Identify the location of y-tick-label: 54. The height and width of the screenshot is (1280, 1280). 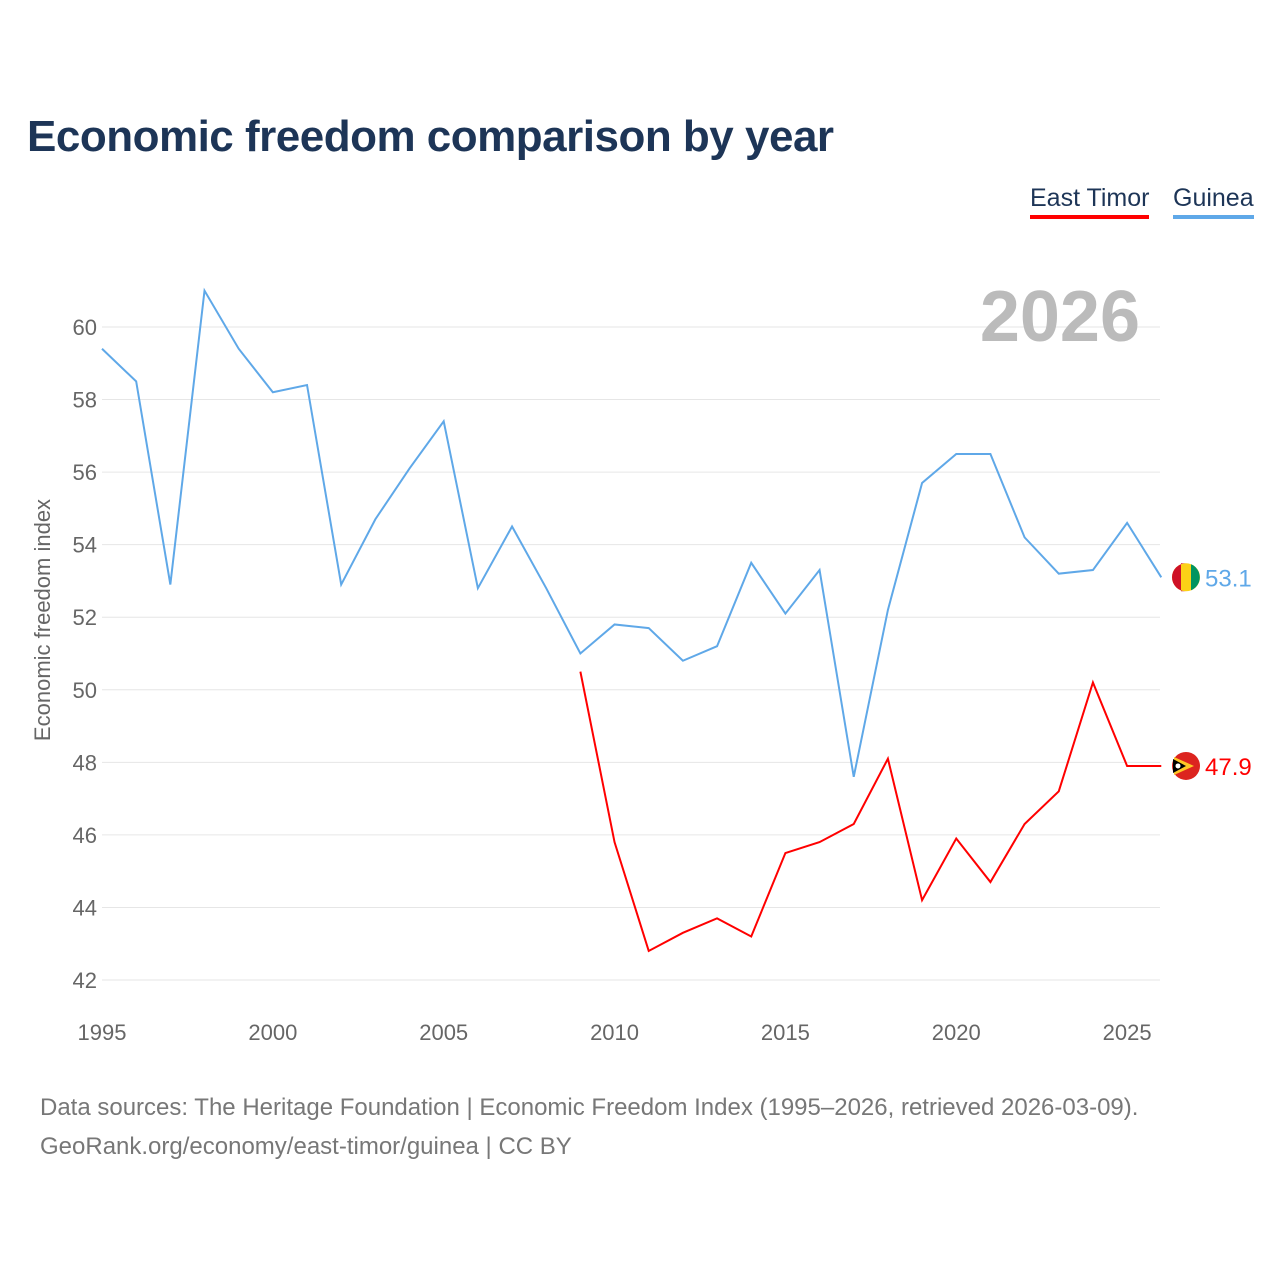
(85, 545).